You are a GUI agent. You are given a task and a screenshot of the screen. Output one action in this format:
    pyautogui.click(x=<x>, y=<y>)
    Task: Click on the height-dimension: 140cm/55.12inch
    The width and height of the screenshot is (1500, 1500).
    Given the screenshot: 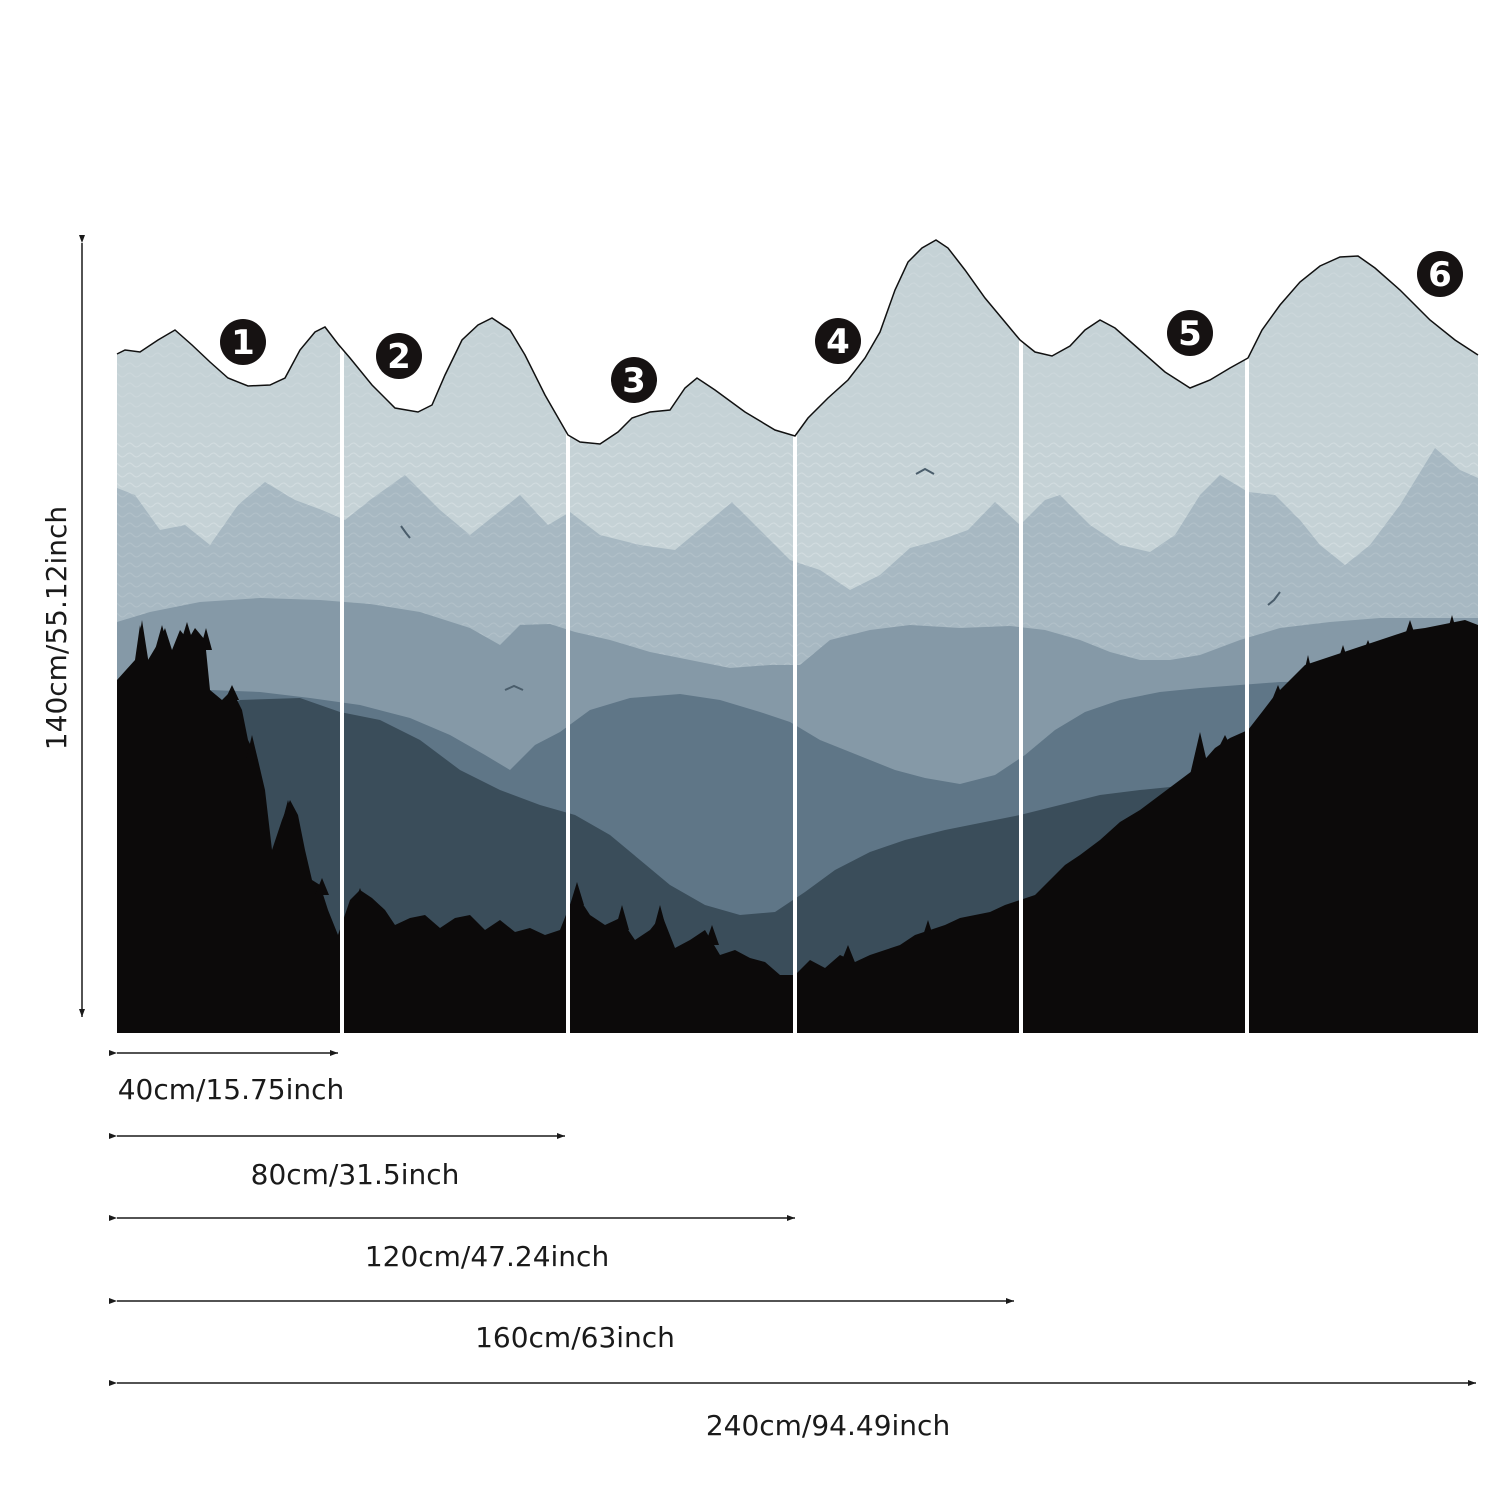 What is the action you would take?
    pyautogui.click(x=62, y=626)
    